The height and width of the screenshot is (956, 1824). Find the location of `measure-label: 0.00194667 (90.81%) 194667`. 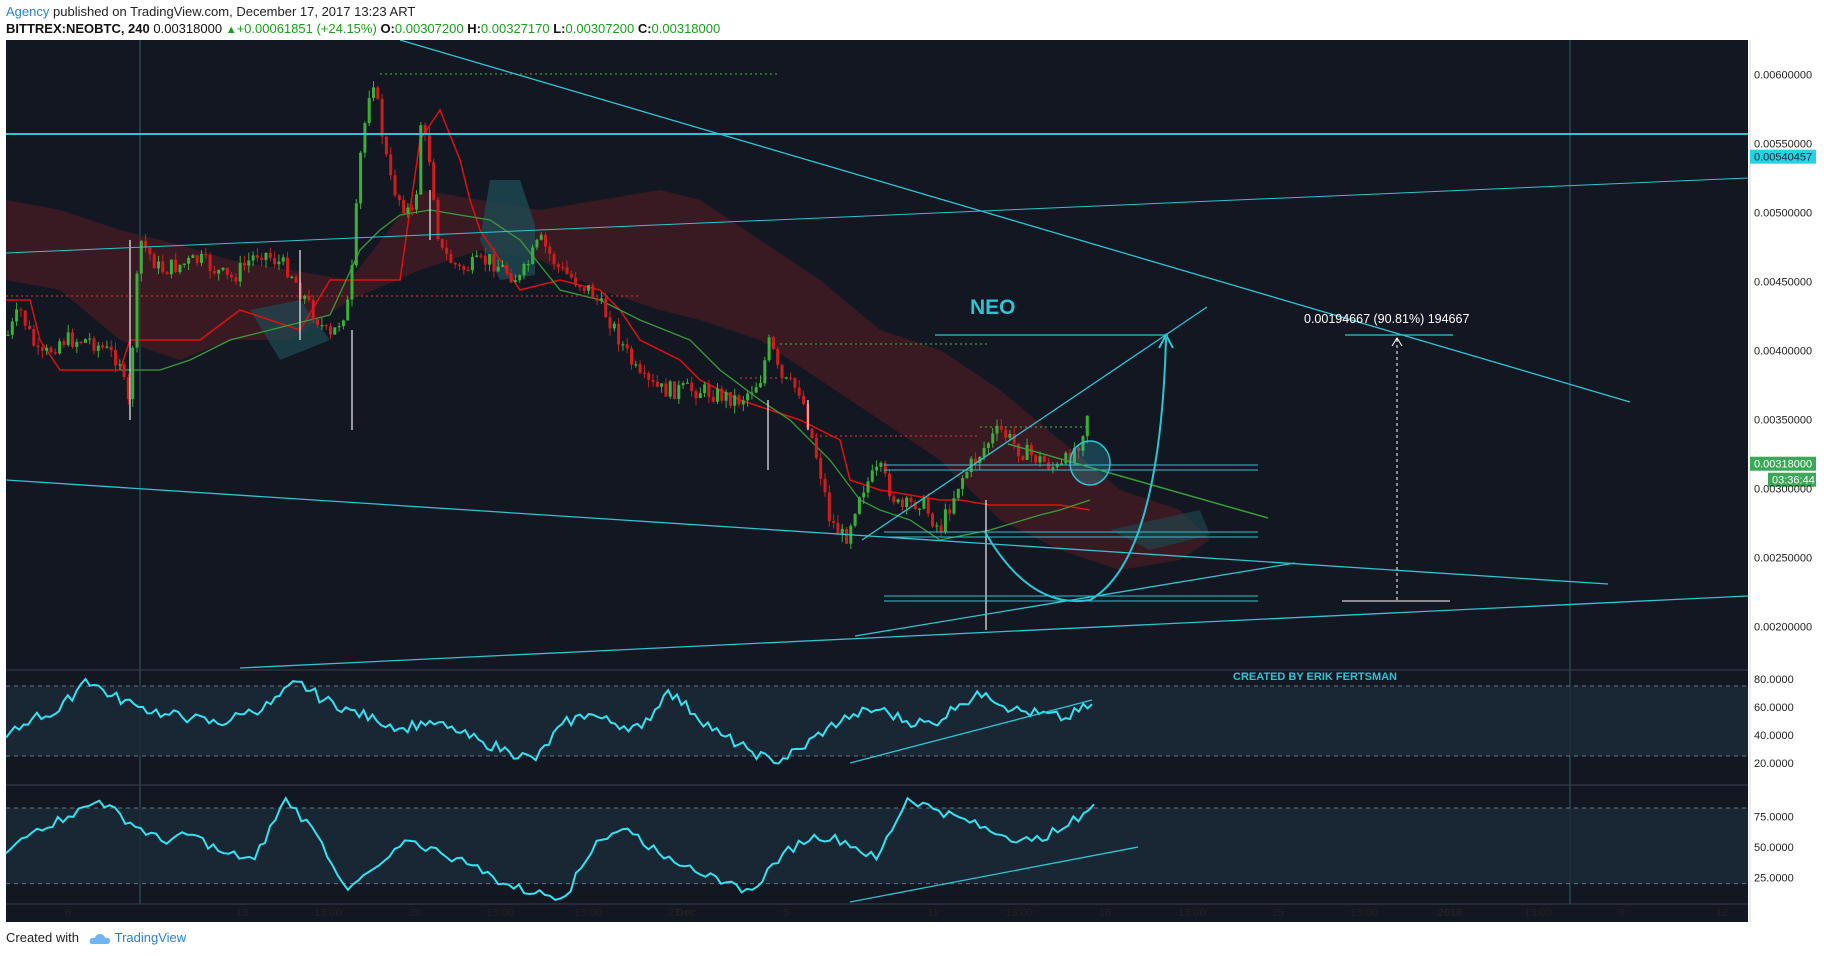

measure-label: 0.00194667 (90.81%) 194667 is located at coordinates (1386, 319).